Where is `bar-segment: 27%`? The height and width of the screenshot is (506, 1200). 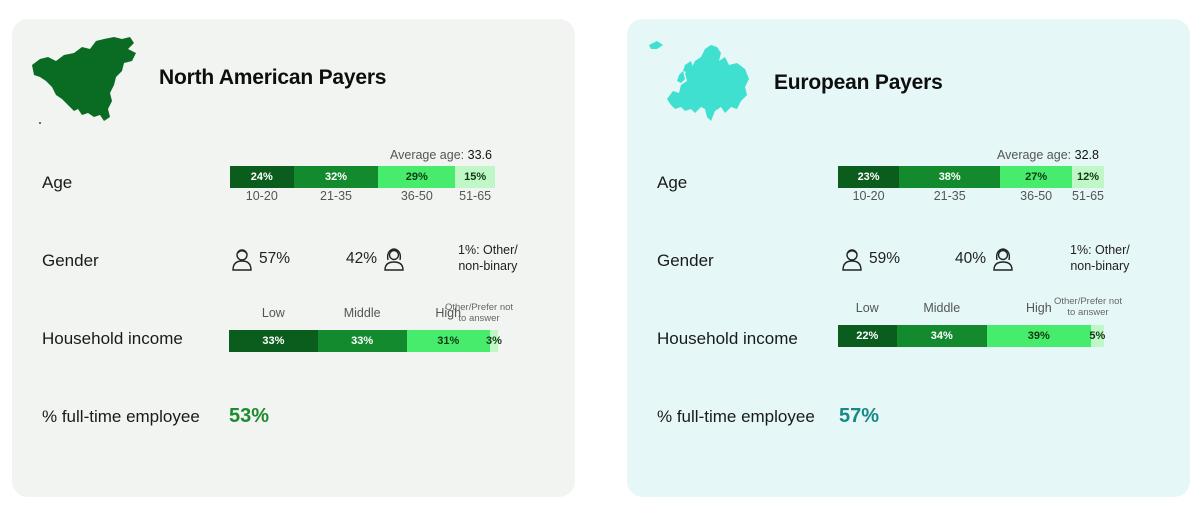
bar-segment: 27% is located at coordinates (1036, 177).